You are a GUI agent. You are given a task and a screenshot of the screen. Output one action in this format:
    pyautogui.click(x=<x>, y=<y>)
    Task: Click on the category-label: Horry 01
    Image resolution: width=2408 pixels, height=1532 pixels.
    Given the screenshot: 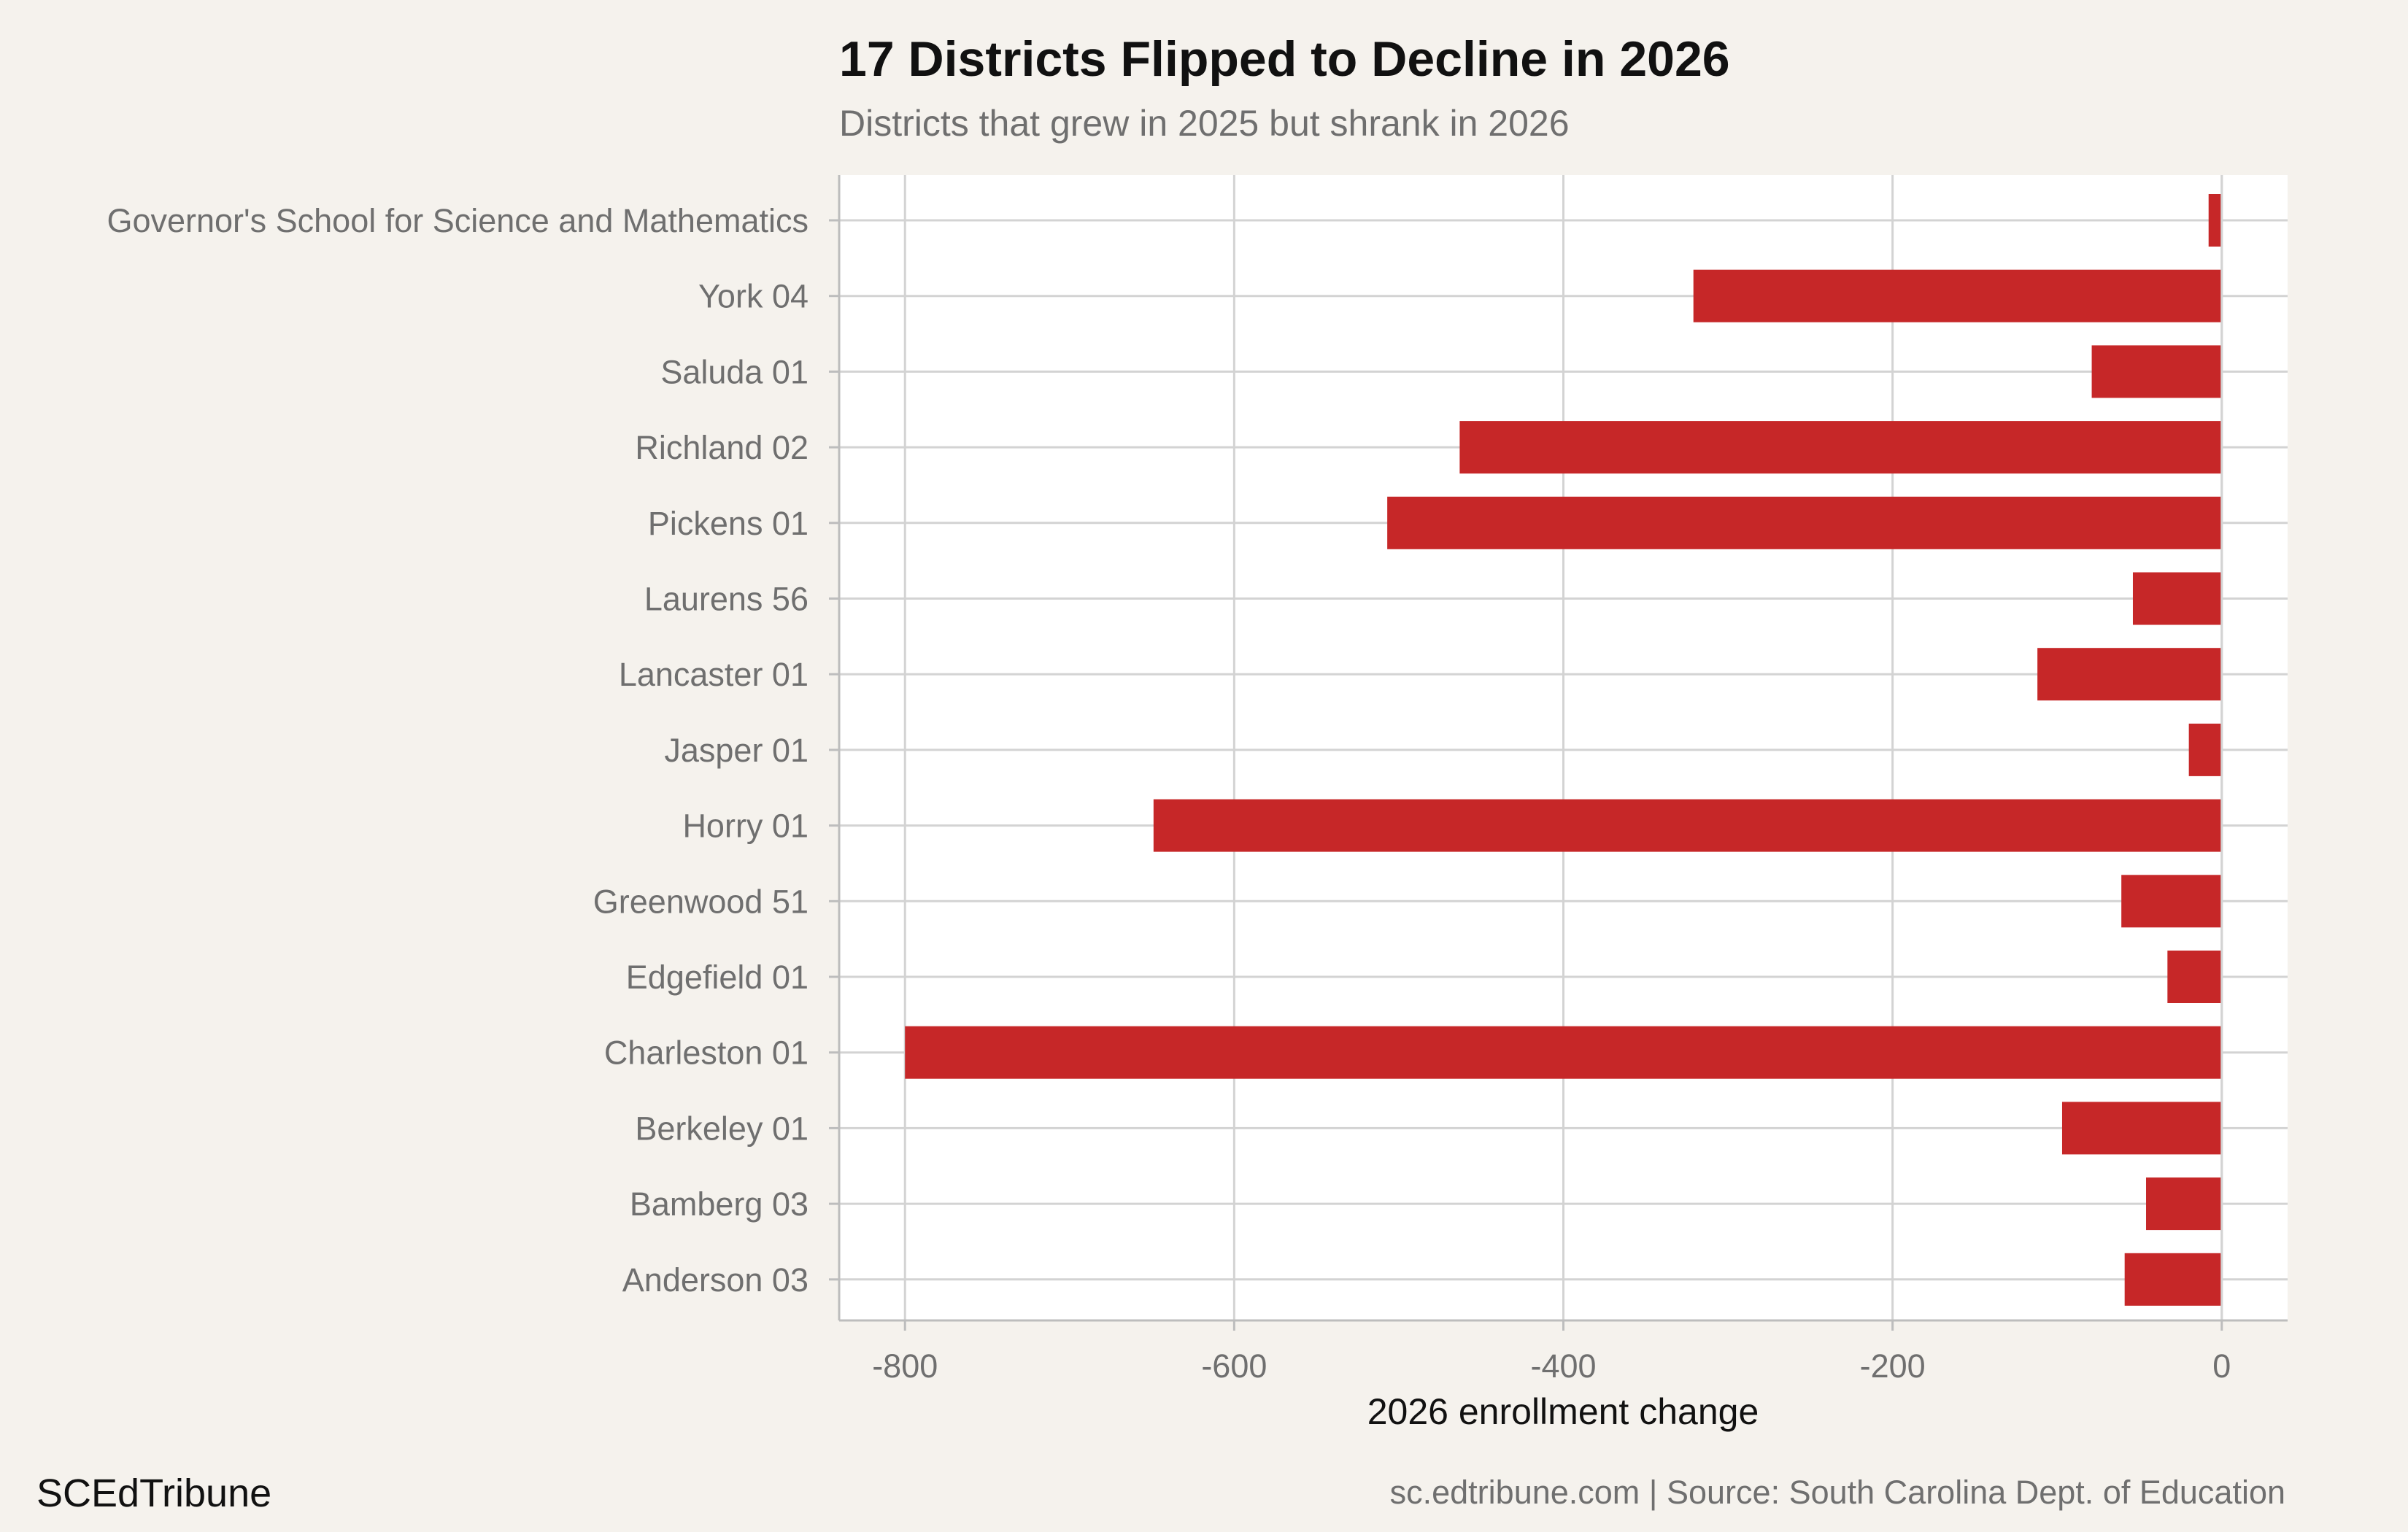 What is the action you would take?
    pyautogui.click(x=745, y=826)
    